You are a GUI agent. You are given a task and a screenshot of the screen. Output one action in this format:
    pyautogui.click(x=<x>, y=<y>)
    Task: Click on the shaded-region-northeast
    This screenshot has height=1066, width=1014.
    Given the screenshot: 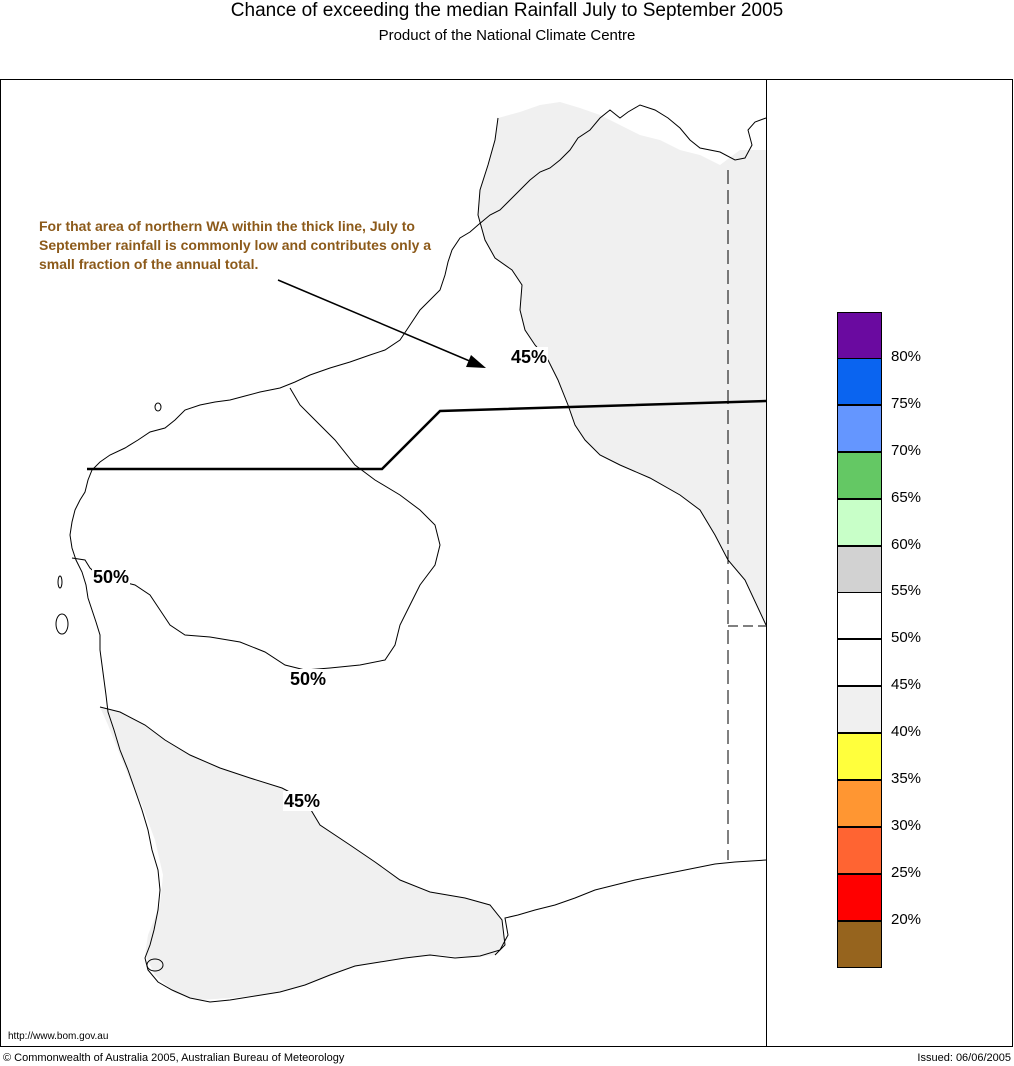 What is the action you would take?
    pyautogui.click(x=622, y=363)
    